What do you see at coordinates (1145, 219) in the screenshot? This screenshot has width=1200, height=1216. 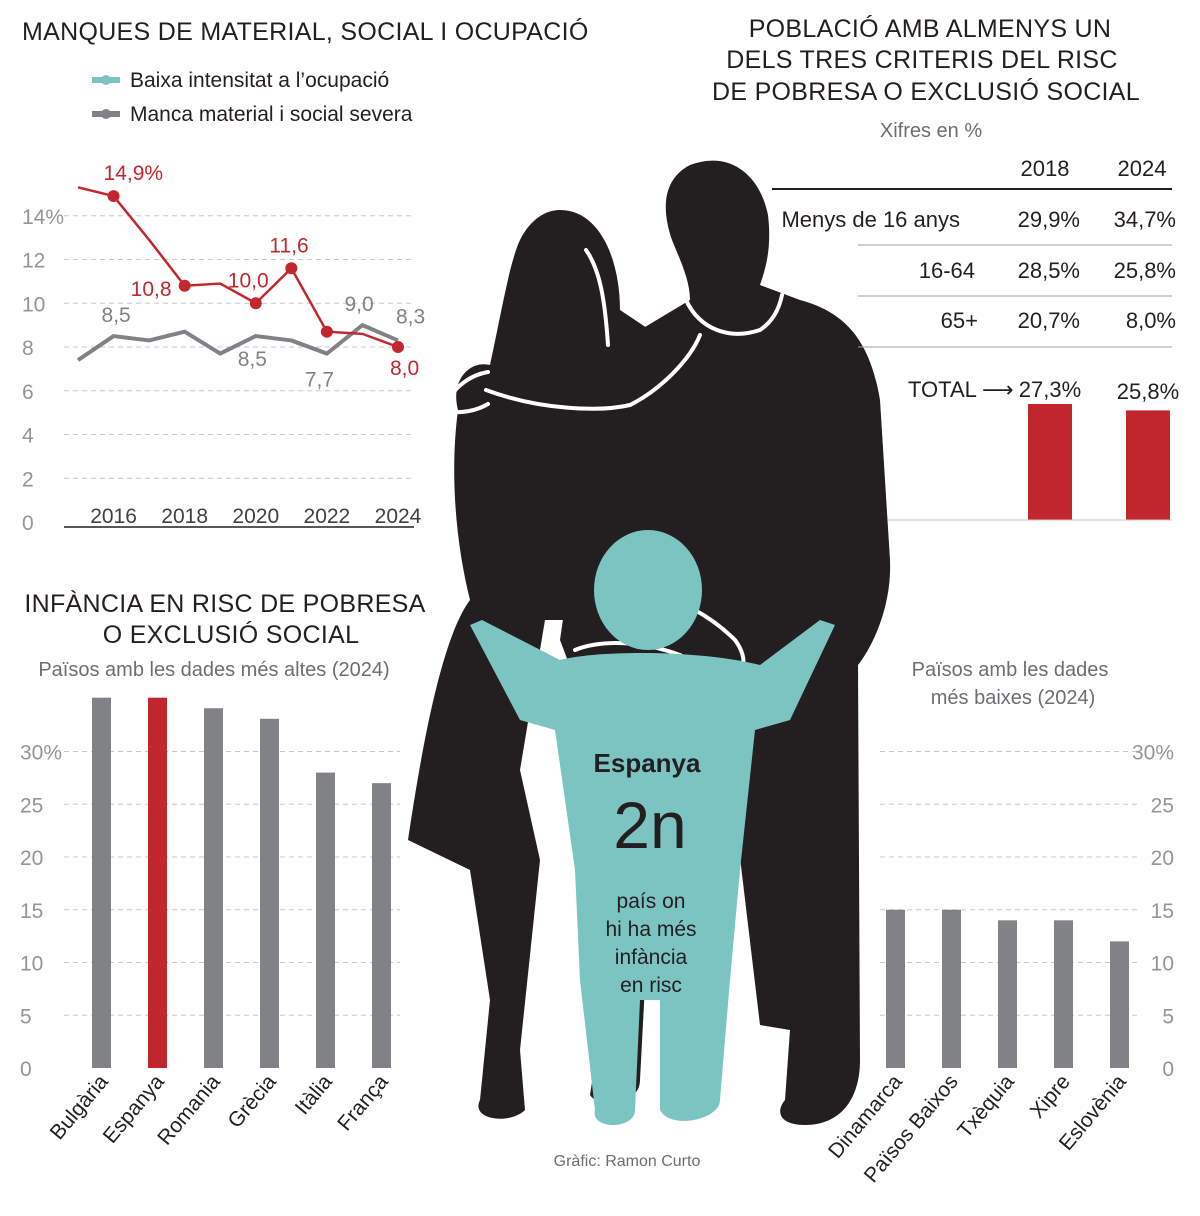 I see `row-under-16-2024: 34,7%` at bounding box center [1145, 219].